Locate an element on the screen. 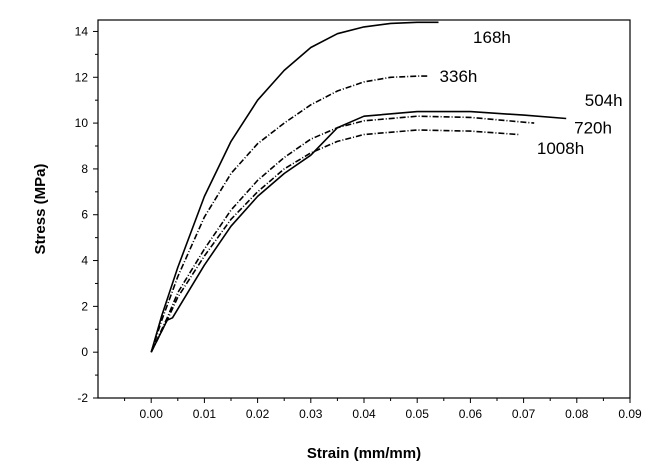  x-tick-label: 0.09 is located at coordinates (630, 414).